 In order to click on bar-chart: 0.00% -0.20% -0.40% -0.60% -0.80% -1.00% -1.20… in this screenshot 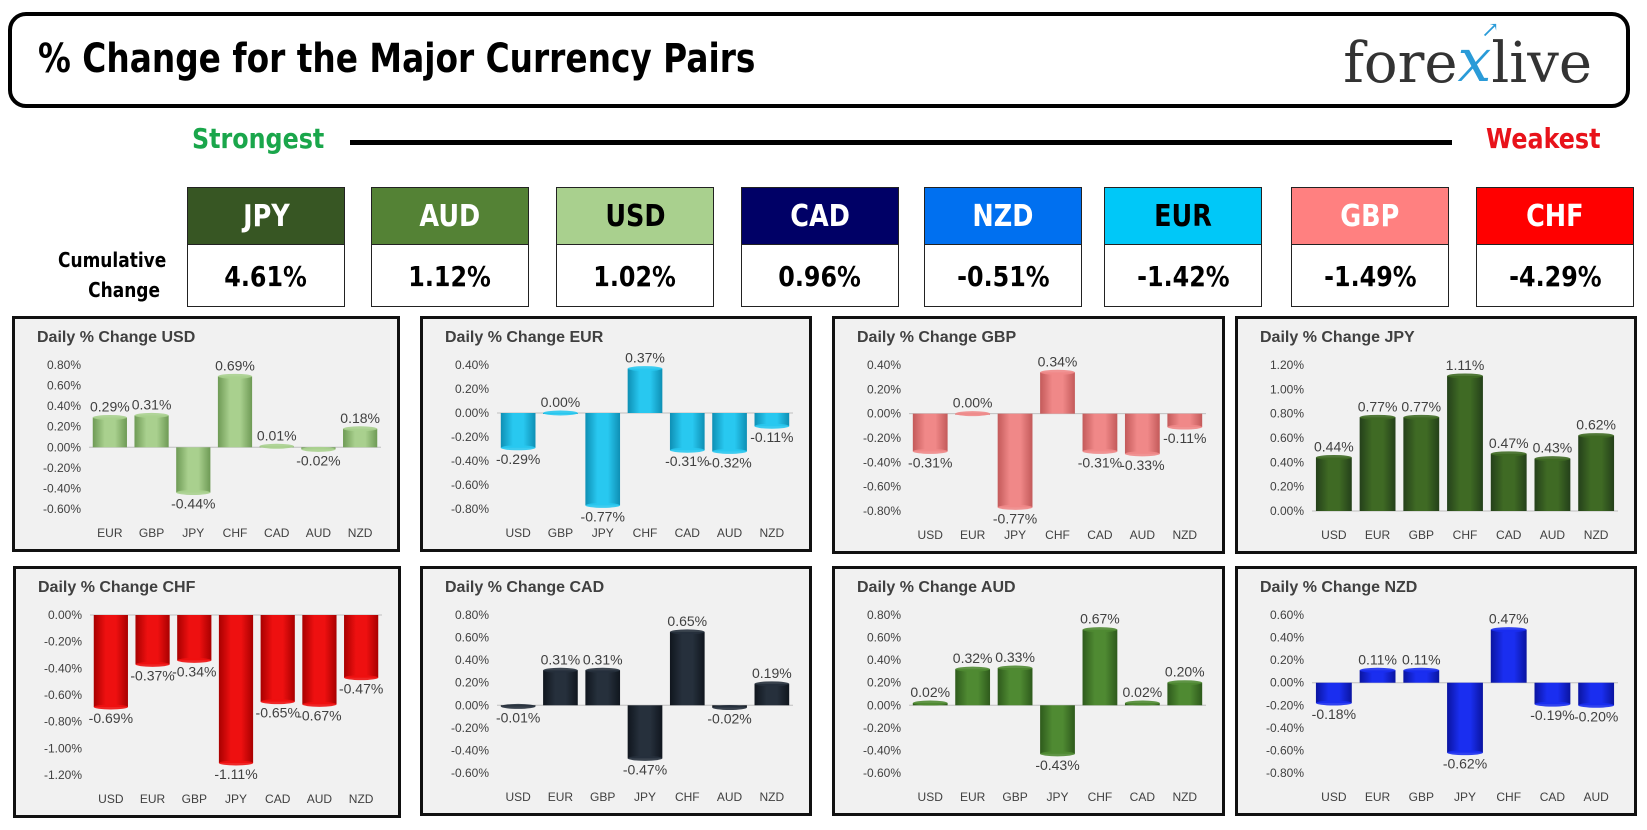, I will do `click(213, 707)`.